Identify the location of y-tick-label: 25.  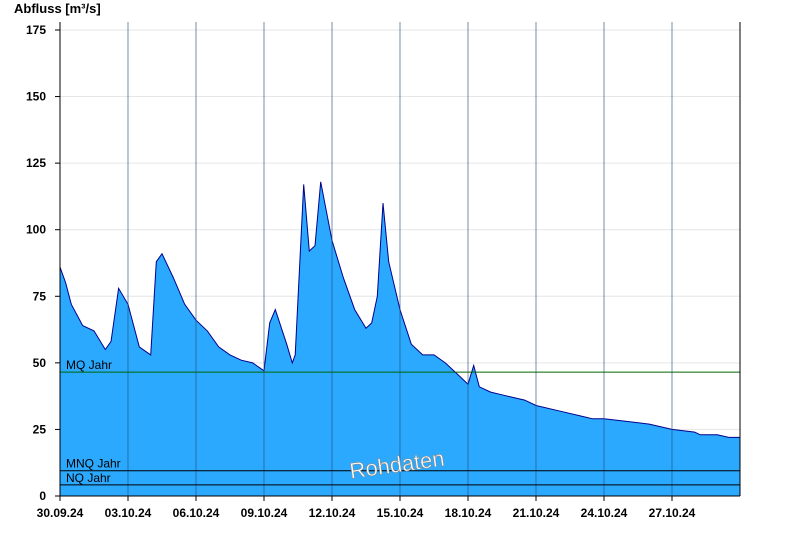
(40, 429).